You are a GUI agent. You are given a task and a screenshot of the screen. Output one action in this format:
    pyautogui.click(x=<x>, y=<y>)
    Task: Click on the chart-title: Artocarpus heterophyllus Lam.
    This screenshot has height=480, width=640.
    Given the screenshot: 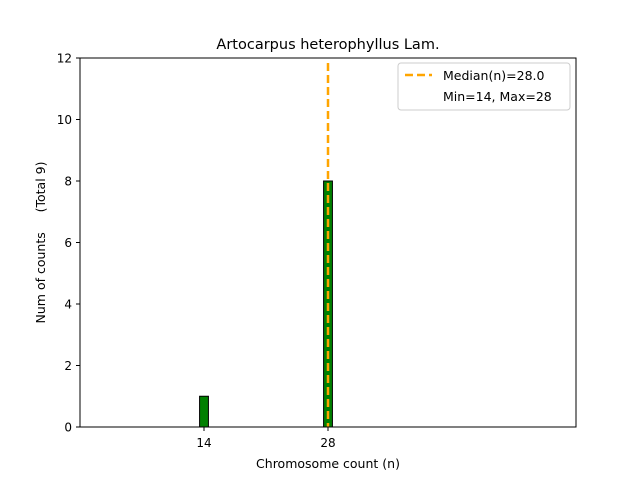 What is the action you would take?
    pyautogui.click(x=327, y=45)
    